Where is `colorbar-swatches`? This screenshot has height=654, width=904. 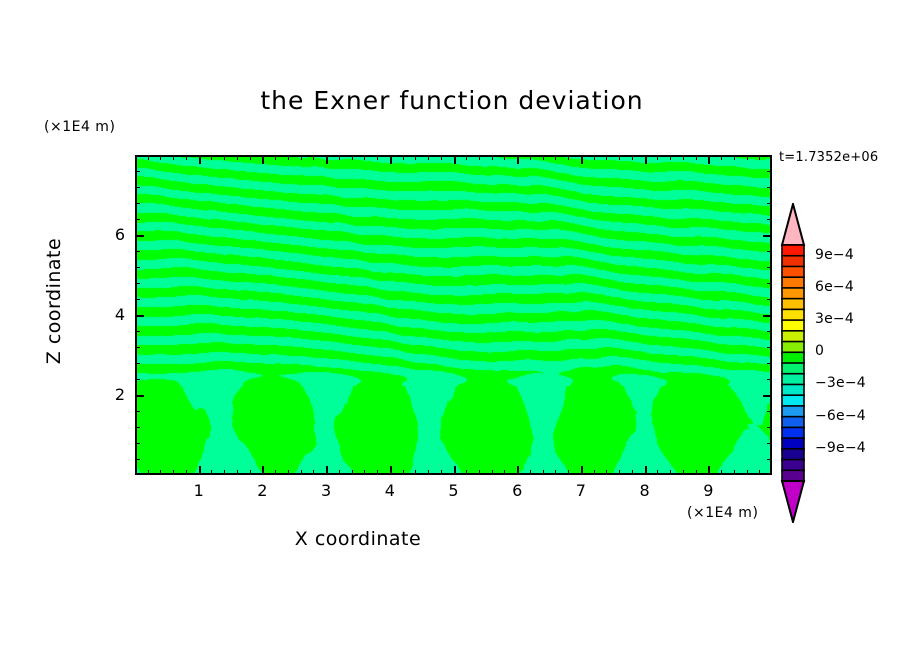
colorbar-swatches is located at coordinates (793, 363).